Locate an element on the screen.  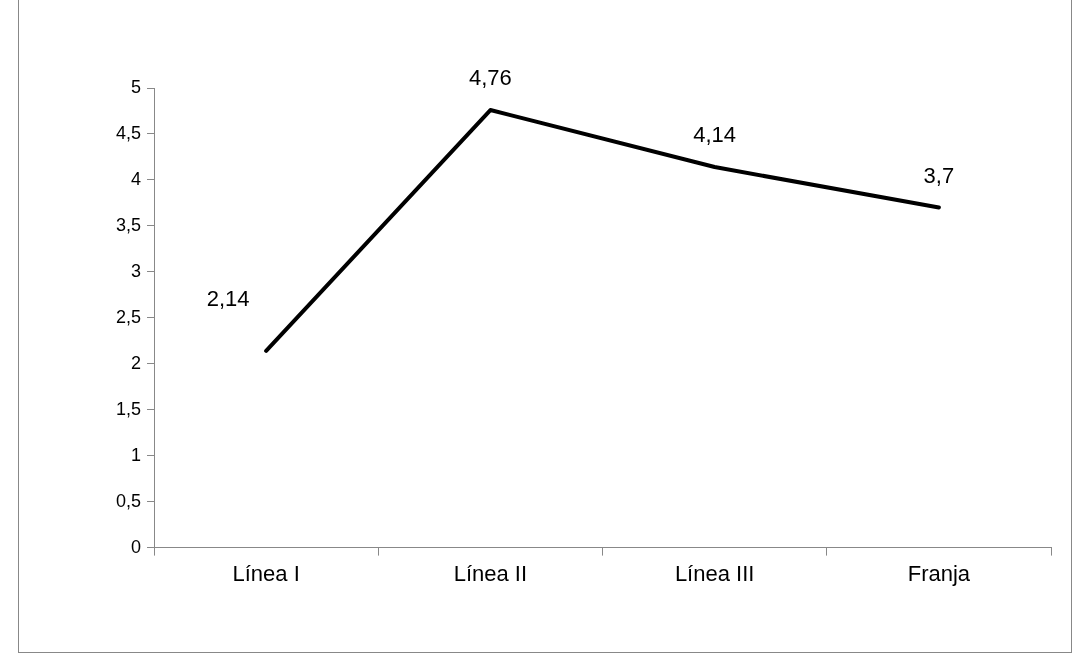
y-tick-label: 1,5 is located at coordinates (128, 408).